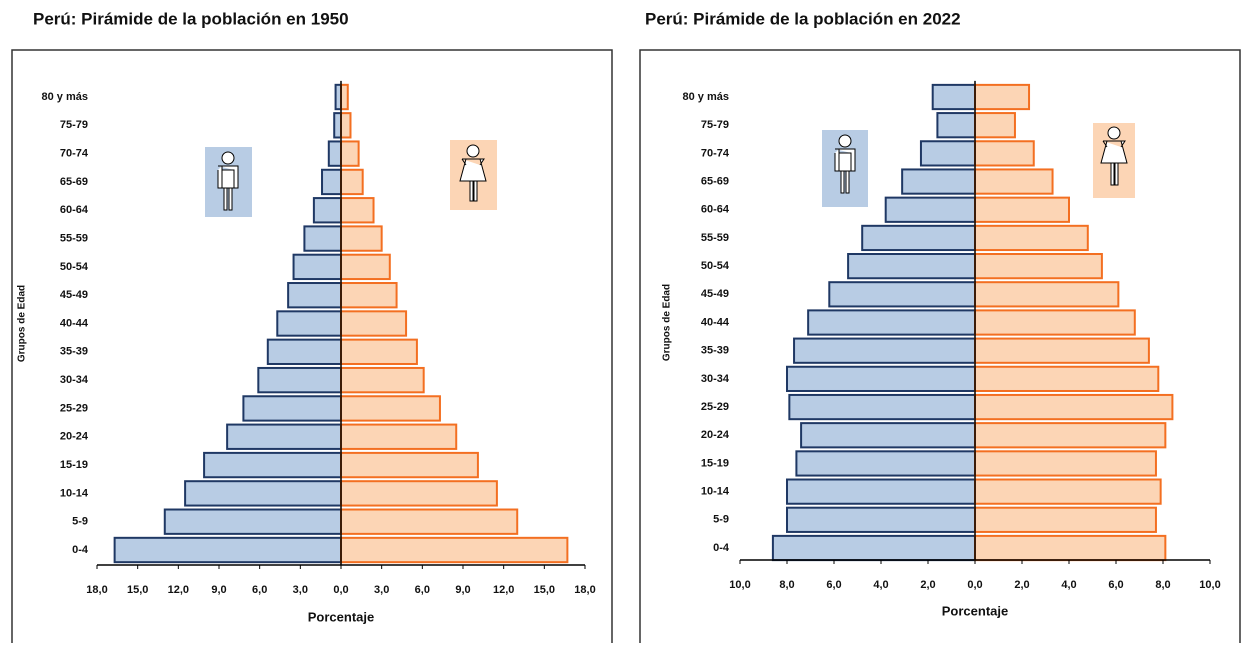 This screenshot has height=648, width=1246. I want to click on y-tick-label: 10-14, so click(74, 493).